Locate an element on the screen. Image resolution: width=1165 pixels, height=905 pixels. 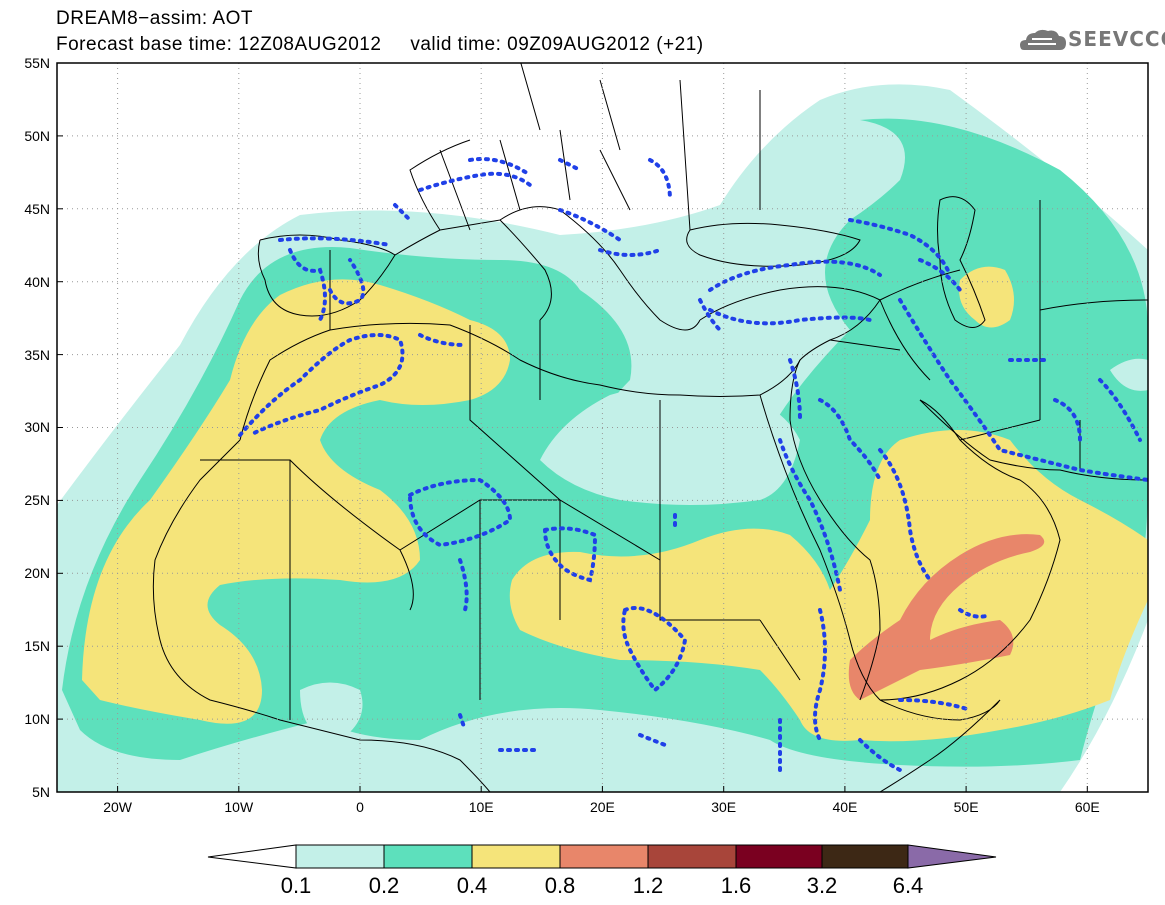
lat-tick-label: 20N is located at coordinates (37, 573).